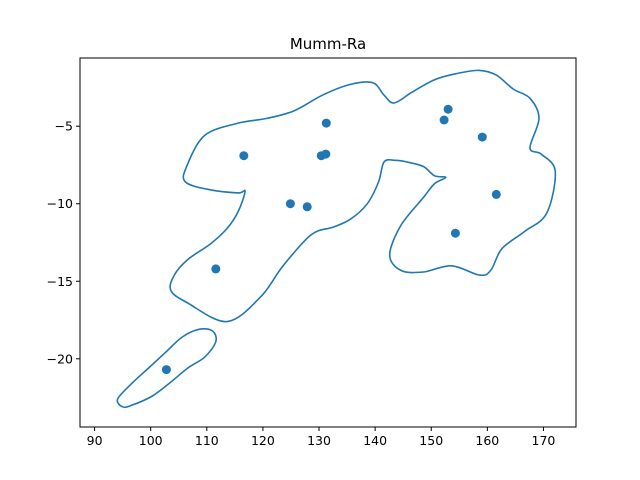  Describe the element at coordinates (319, 440) in the screenshot. I see `x-tick-label: 130` at that location.